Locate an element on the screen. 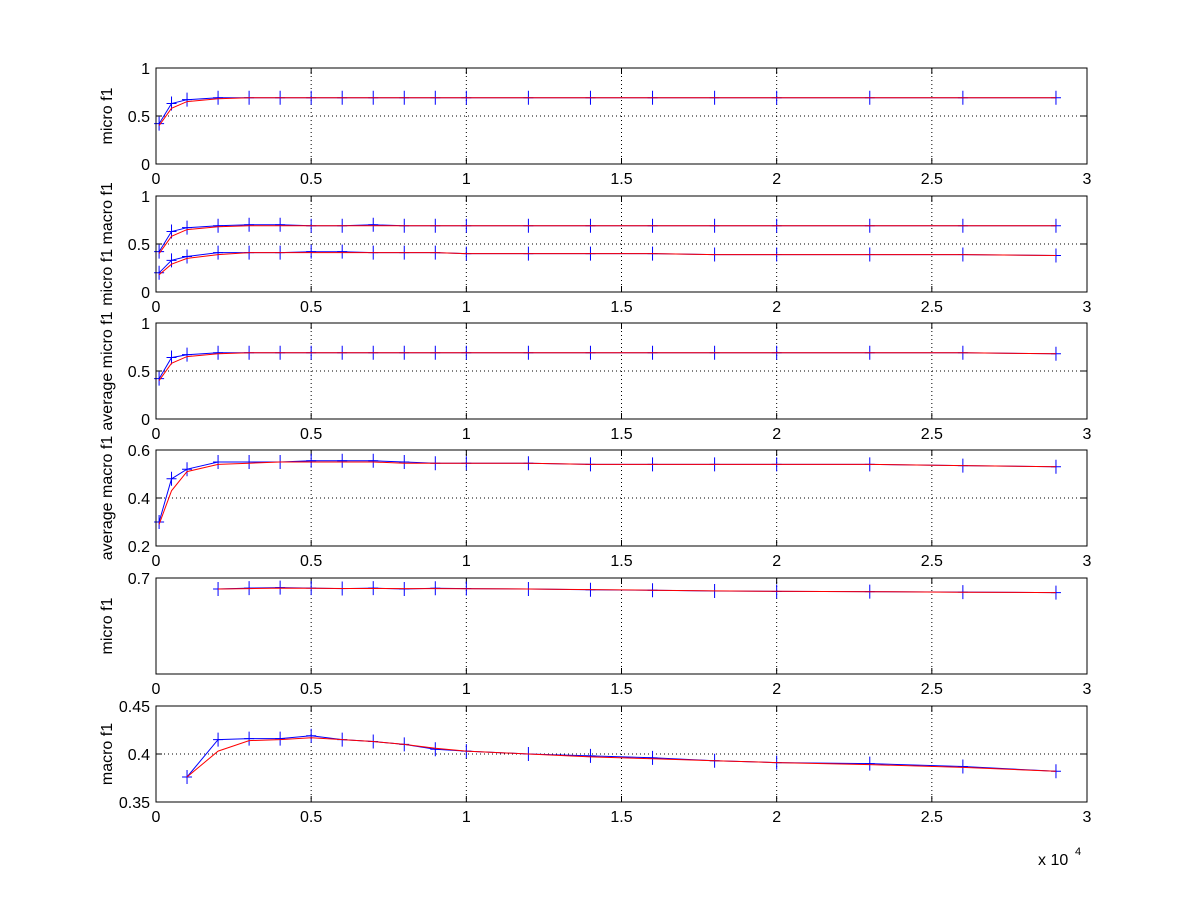  y-axis-label: average micro f1 is located at coordinates (107, 370).